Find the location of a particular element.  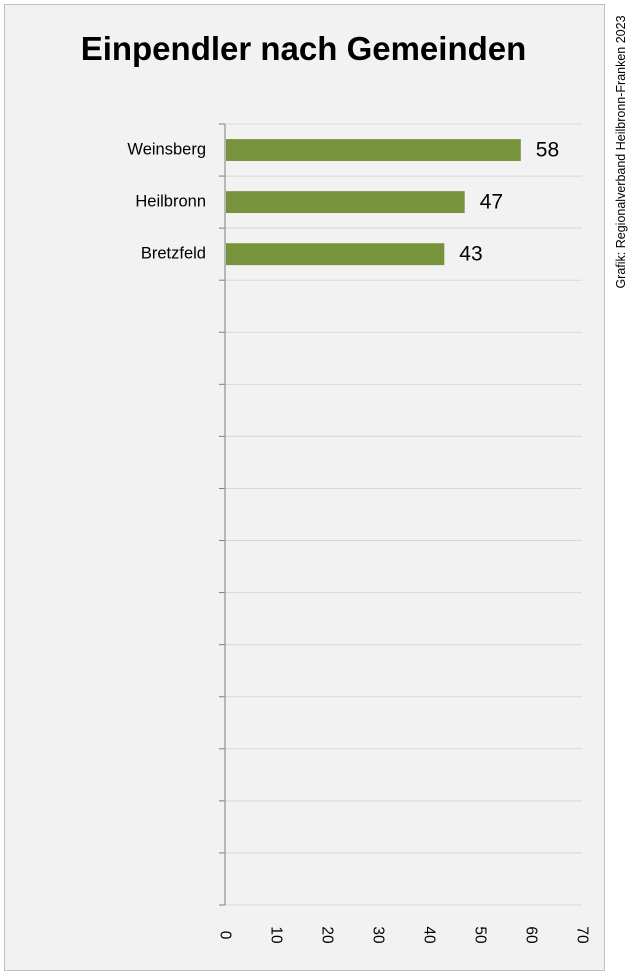

value-labels: 58 47 43 is located at coordinates (509, 202).